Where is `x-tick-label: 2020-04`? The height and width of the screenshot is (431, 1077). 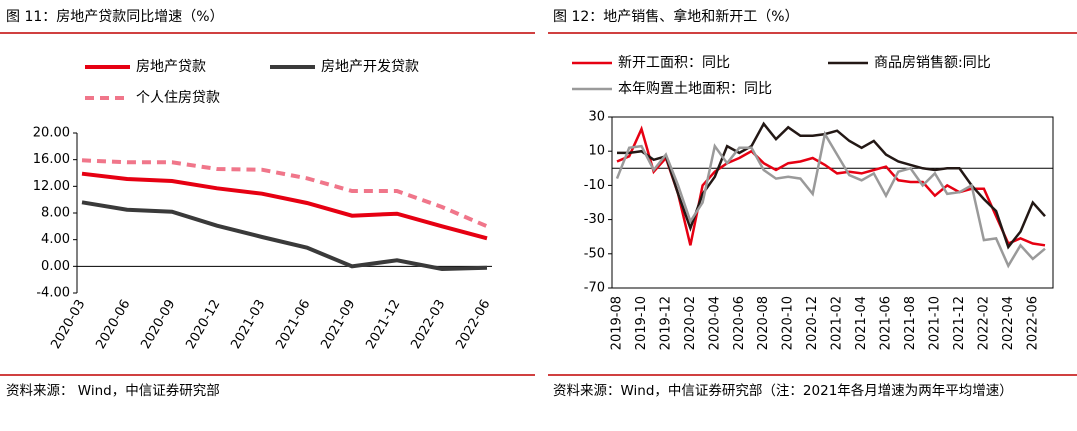 x-tick-label: 2020-04 is located at coordinates (714, 323).